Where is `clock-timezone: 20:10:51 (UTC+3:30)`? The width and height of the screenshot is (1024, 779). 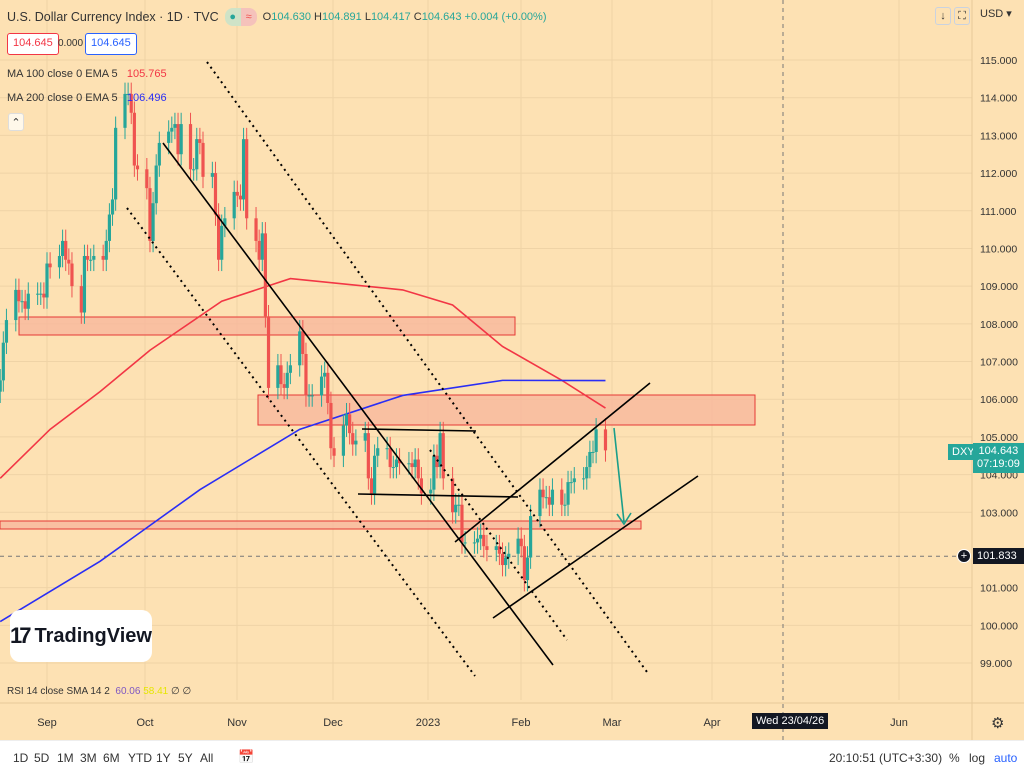 clock-timezone: 20:10:51 (UTC+3:30) is located at coordinates (886, 758).